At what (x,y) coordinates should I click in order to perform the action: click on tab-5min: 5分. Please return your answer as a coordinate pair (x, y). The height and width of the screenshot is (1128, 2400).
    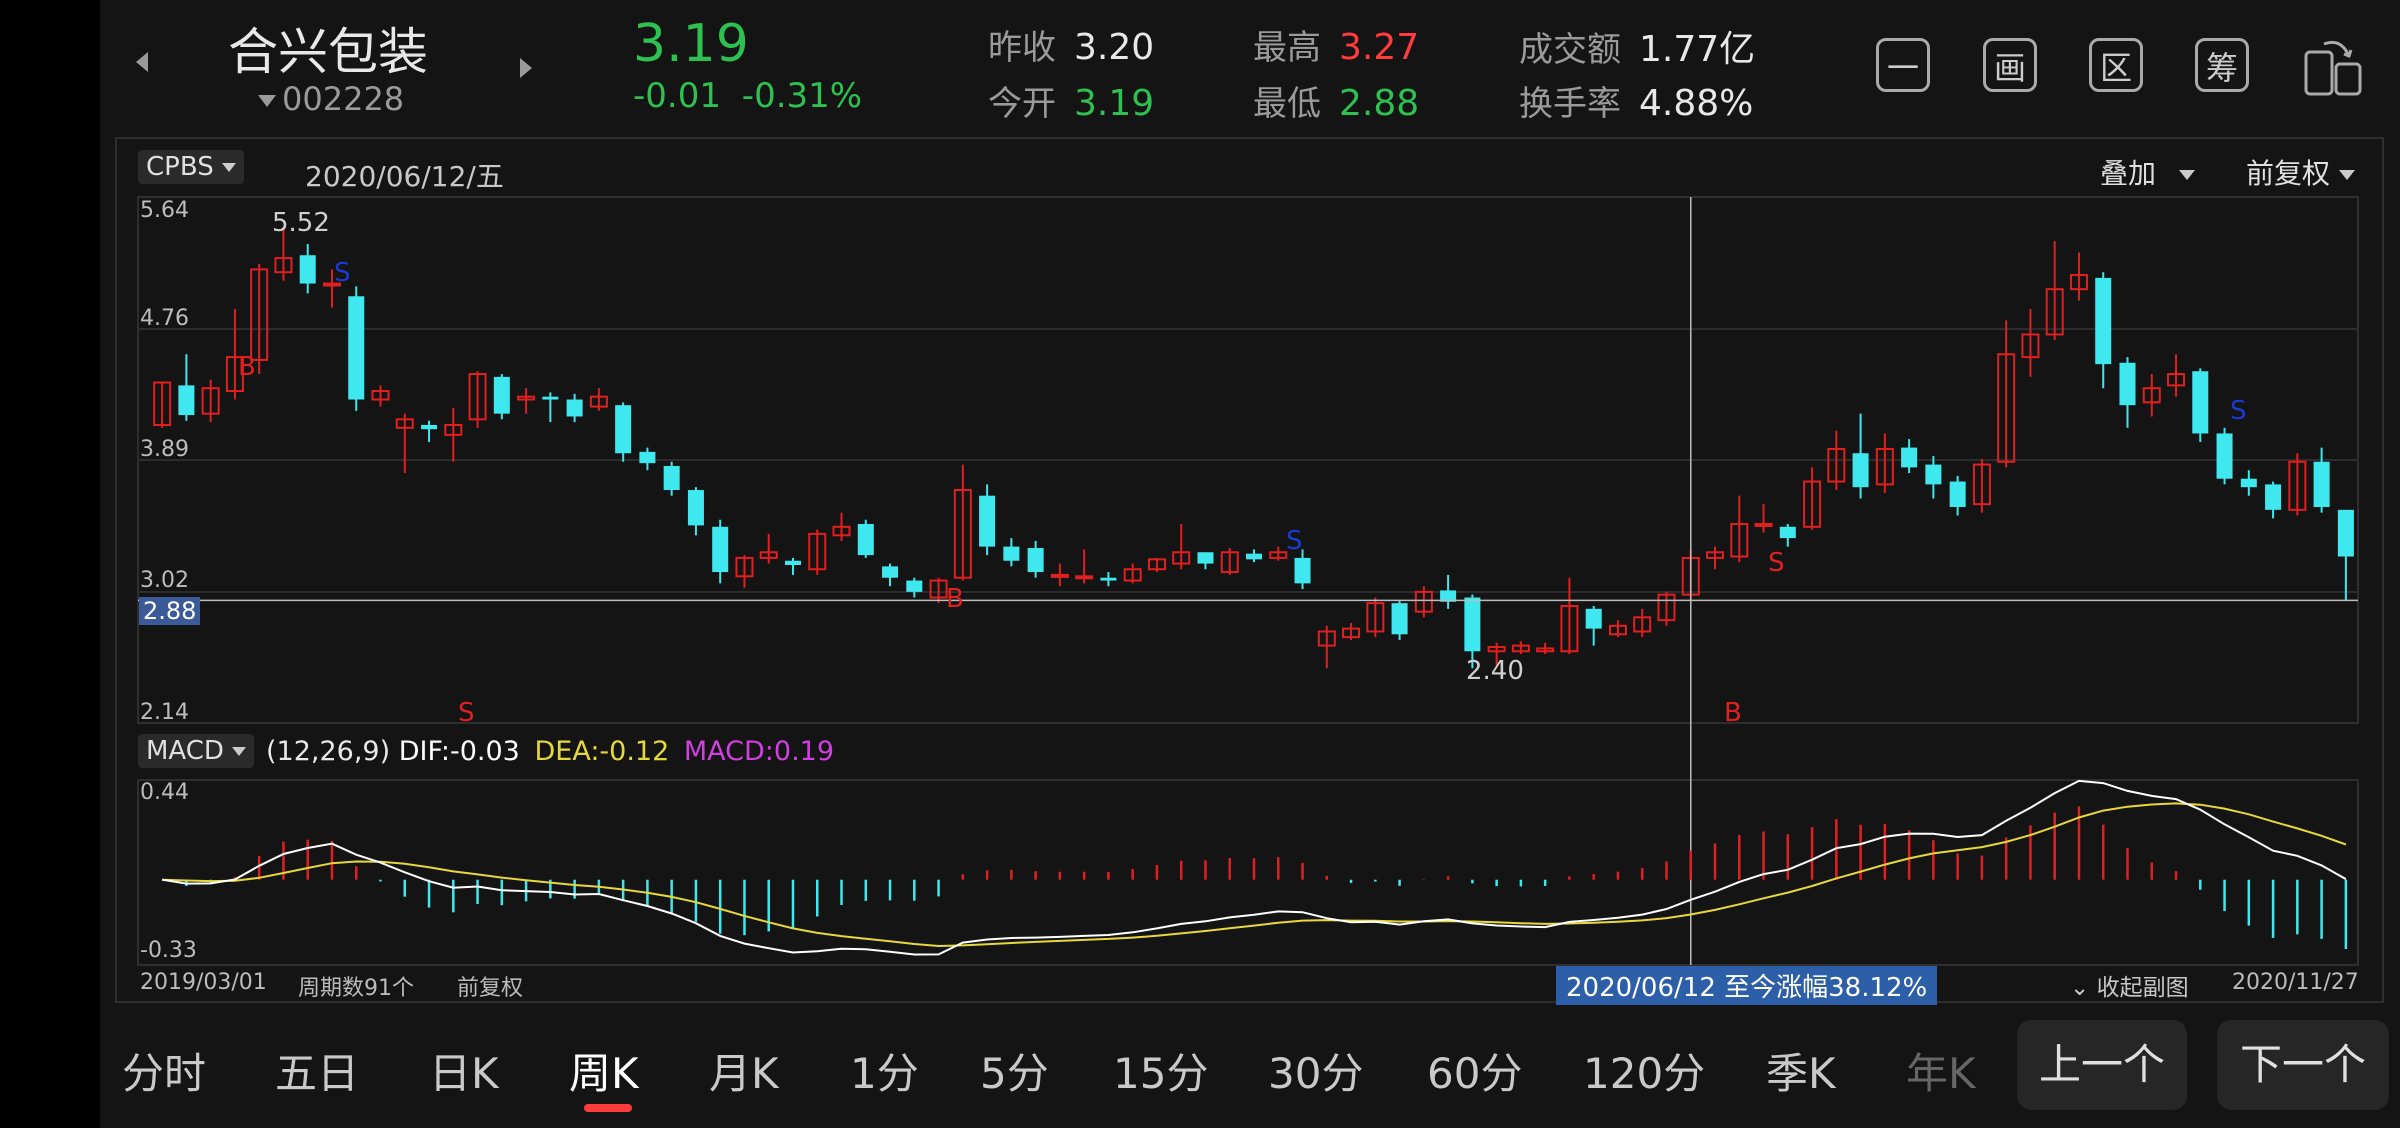
    Looking at the image, I should click on (1014, 1073).